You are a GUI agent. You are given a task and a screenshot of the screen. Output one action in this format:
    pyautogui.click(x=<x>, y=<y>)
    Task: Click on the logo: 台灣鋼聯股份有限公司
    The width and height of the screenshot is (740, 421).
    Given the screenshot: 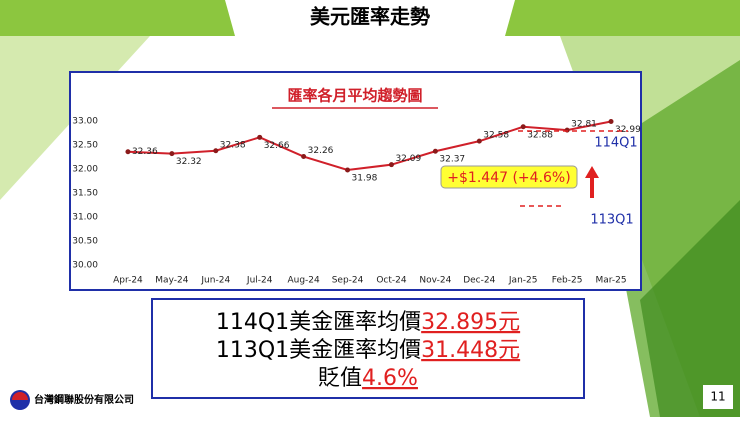 What is the action you would take?
    pyautogui.click(x=72, y=400)
    